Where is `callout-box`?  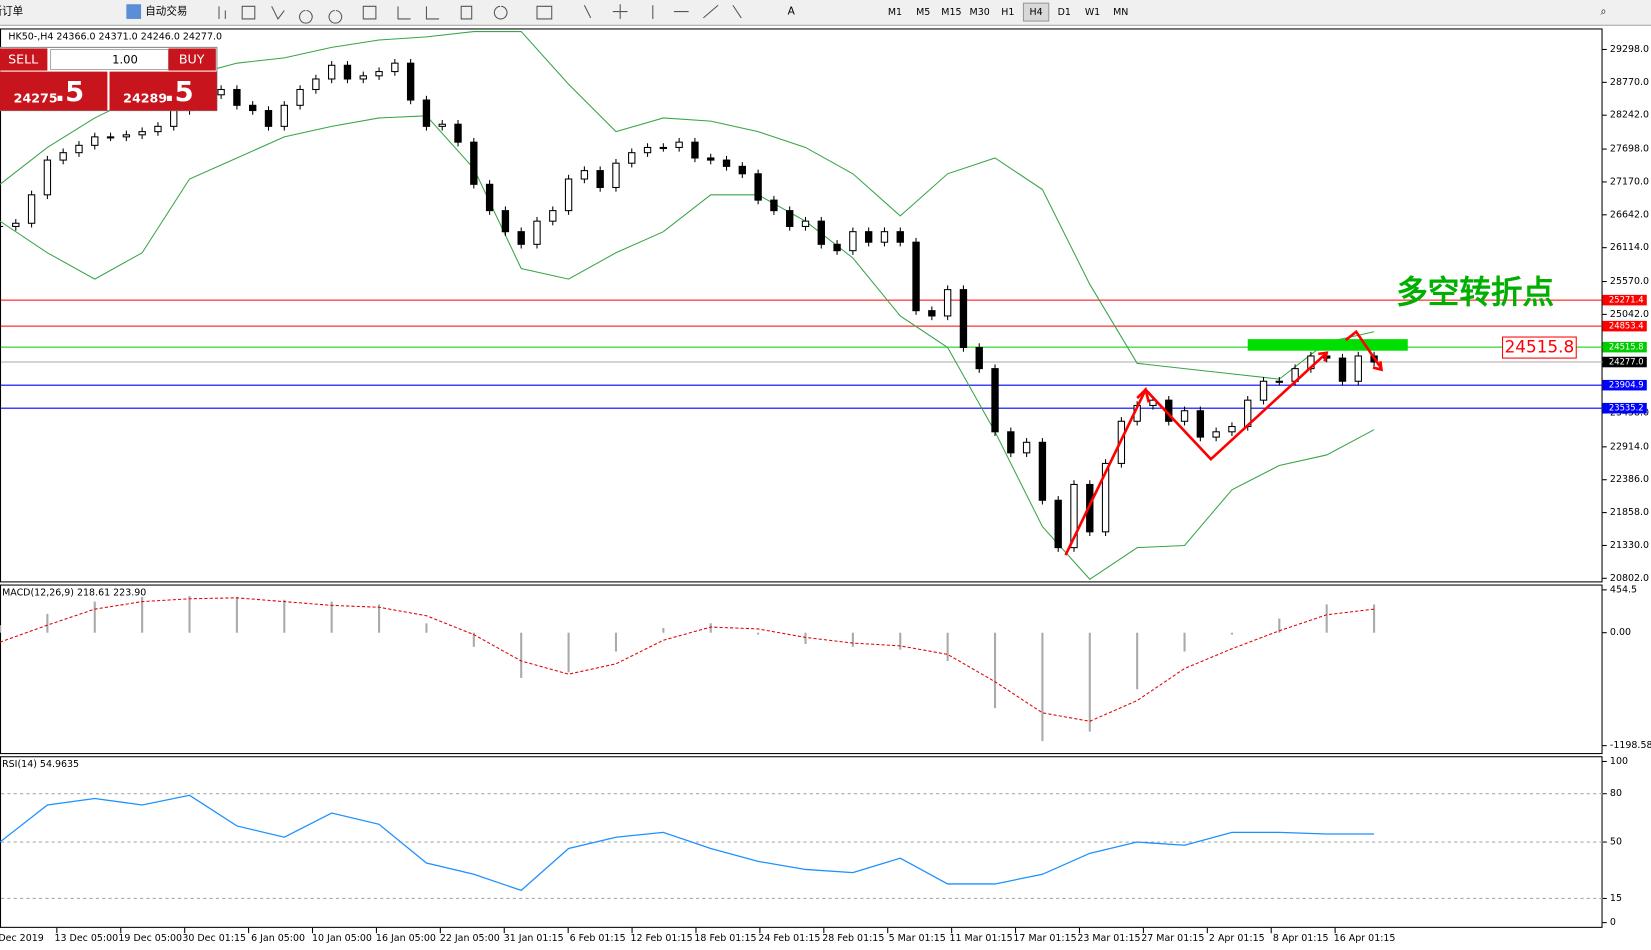
callout-box is located at coordinates (1539, 347).